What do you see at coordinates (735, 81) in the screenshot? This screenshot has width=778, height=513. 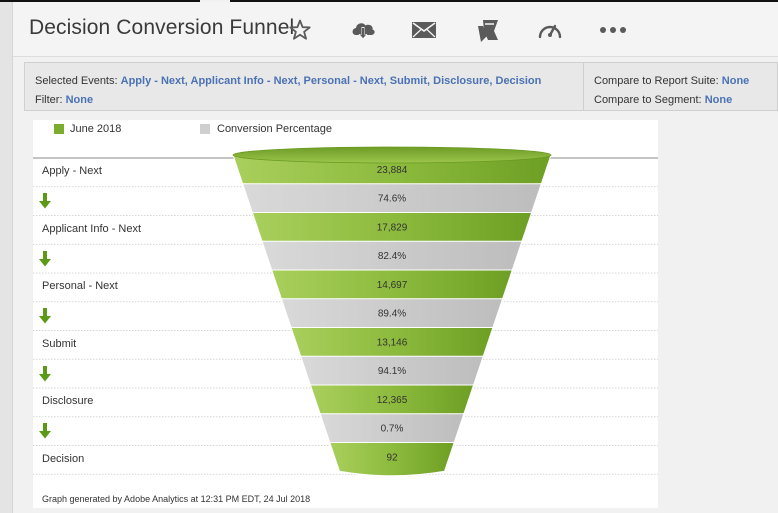 I see `compare-suite-link: None` at bounding box center [735, 81].